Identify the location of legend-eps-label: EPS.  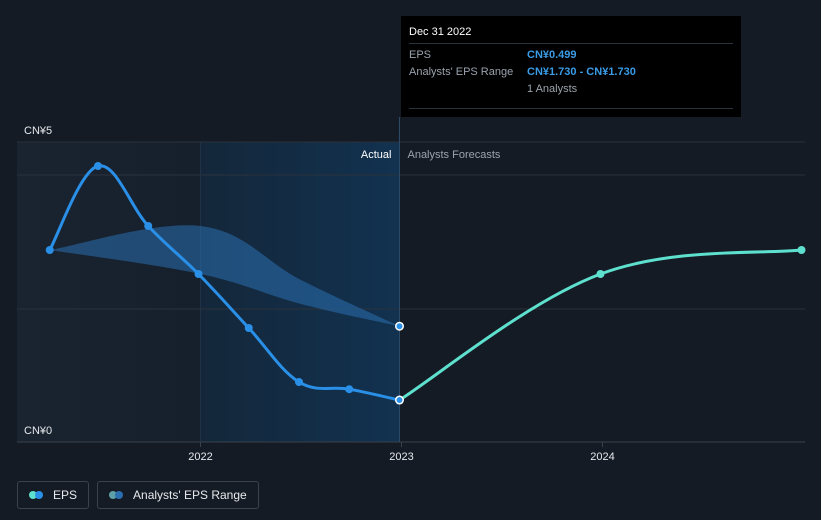
(65, 495).